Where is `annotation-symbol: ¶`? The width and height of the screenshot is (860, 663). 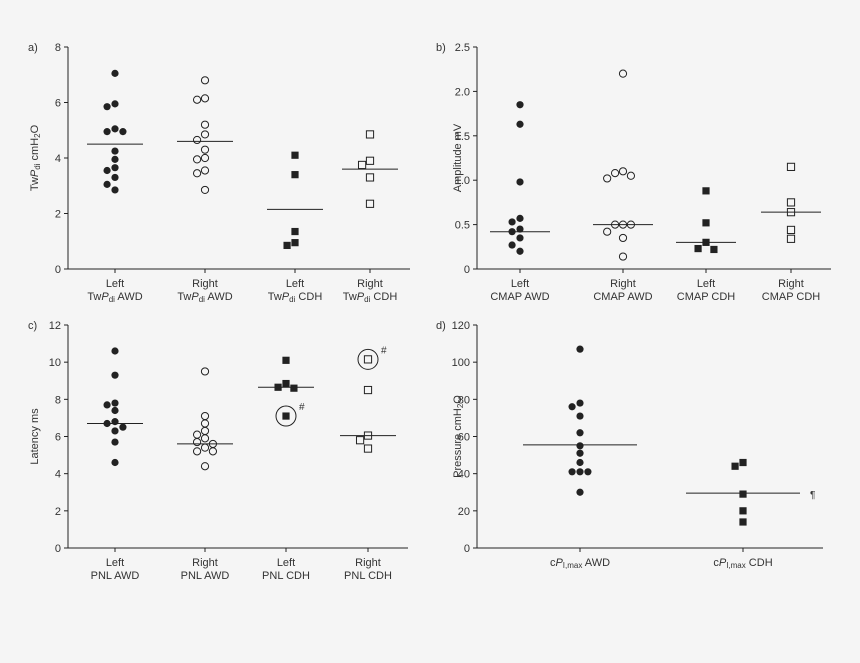
annotation-symbol: ¶ is located at coordinates (812, 495).